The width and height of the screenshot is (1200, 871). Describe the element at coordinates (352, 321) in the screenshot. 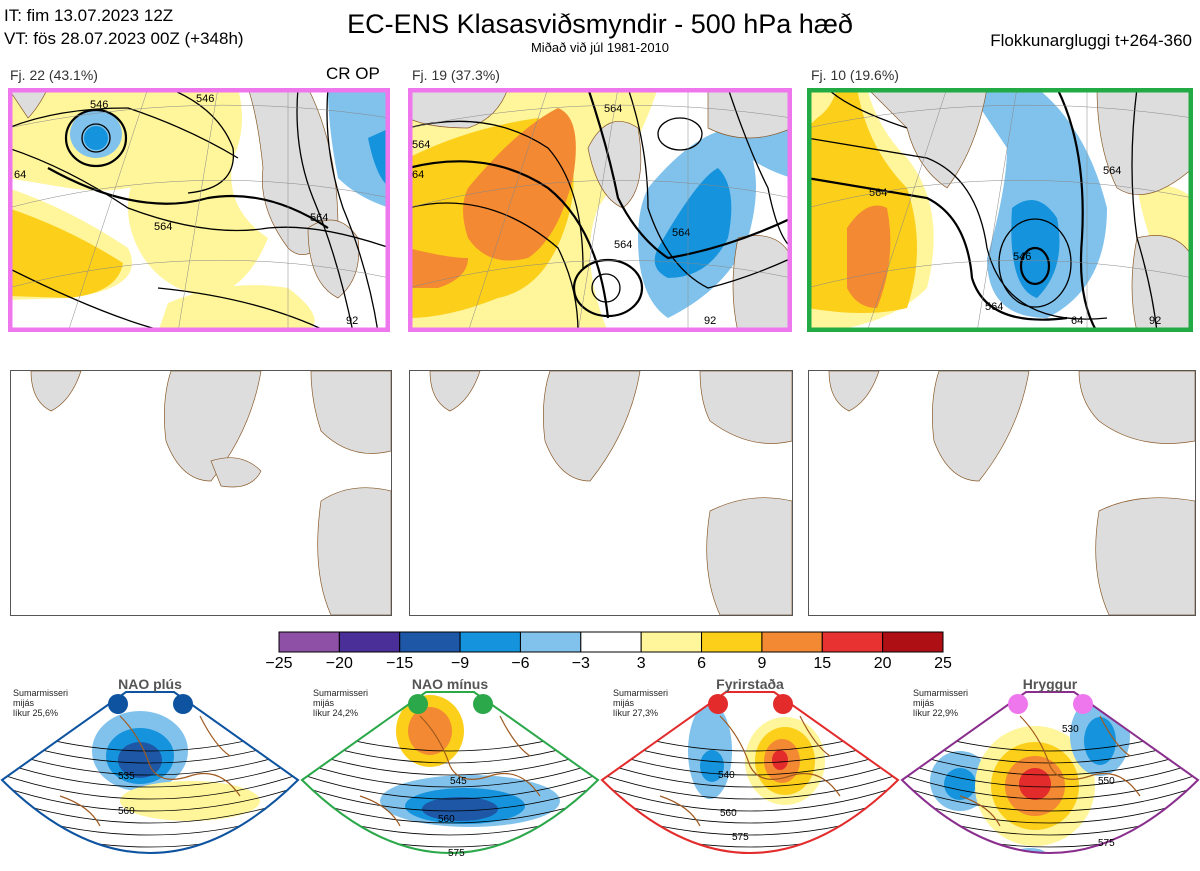

I see `cluster-1-contour-label: 92` at that location.